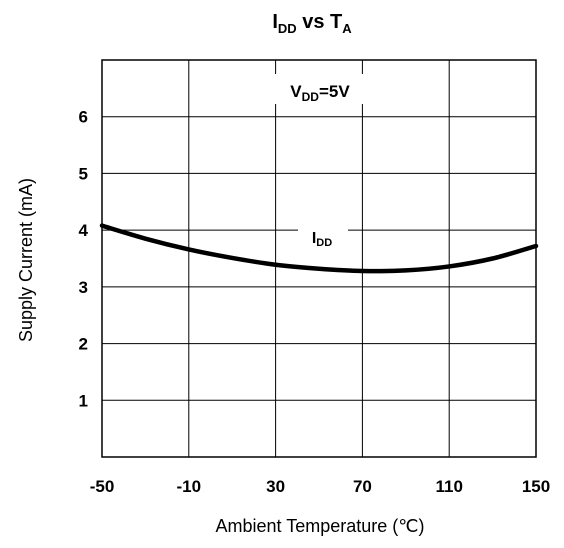  I want to click on series-group, so click(319, 248).